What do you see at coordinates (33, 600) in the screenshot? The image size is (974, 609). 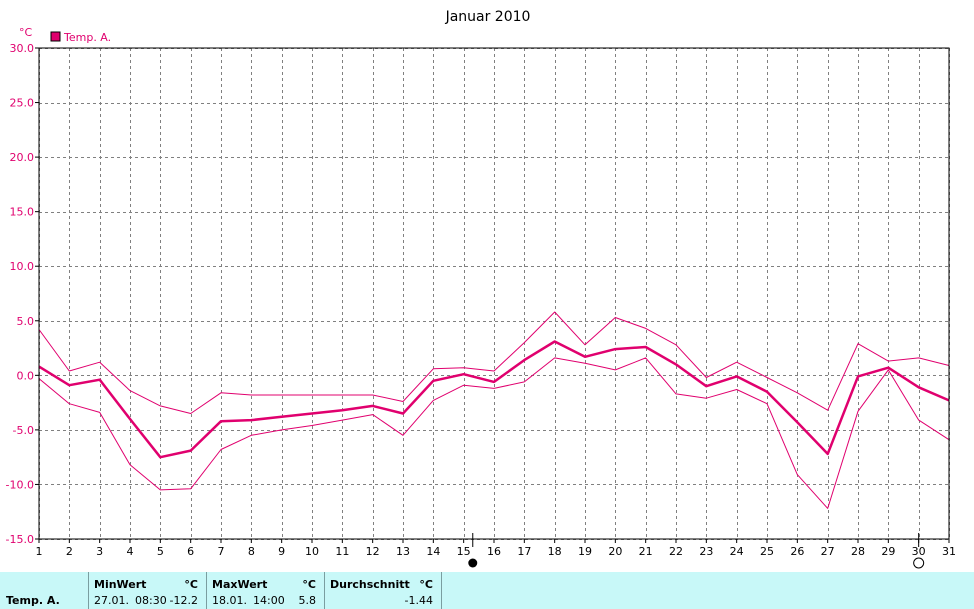 I see `row-label: Temp. A.` at bounding box center [33, 600].